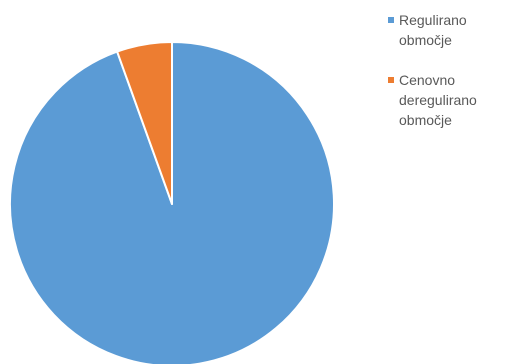 The width and height of the screenshot is (512, 364). Describe the element at coordinates (433, 30) in the screenshot. I see `legend-label-regulirano: Regulirano območje` at that location.